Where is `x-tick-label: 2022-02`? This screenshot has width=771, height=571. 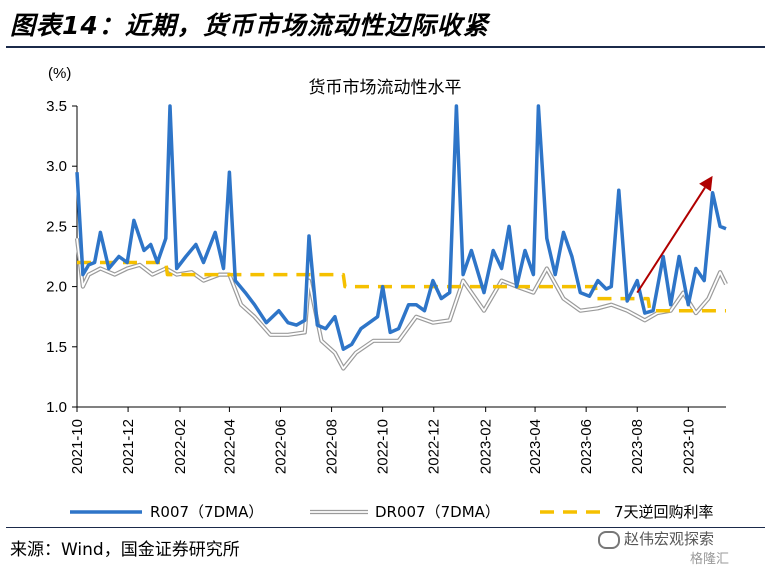 x-tick-label: 2022-02 is located at coordinates (180, 446).